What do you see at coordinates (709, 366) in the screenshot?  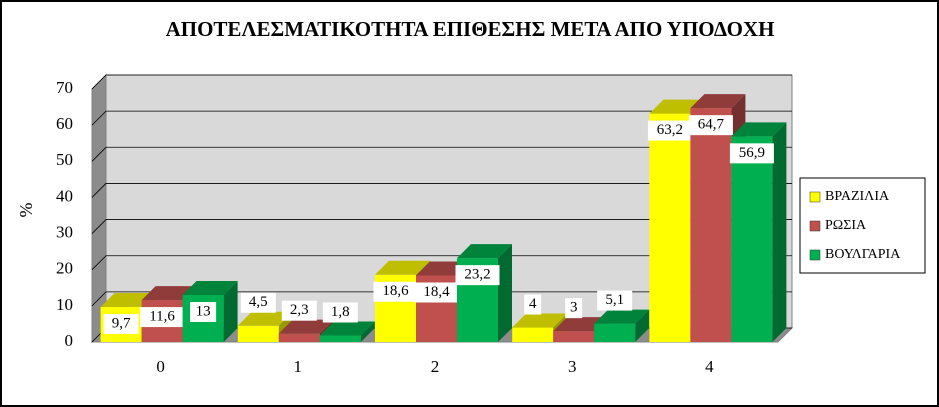 I see `x-tick-label: 4` at bounding box center [709, 366].